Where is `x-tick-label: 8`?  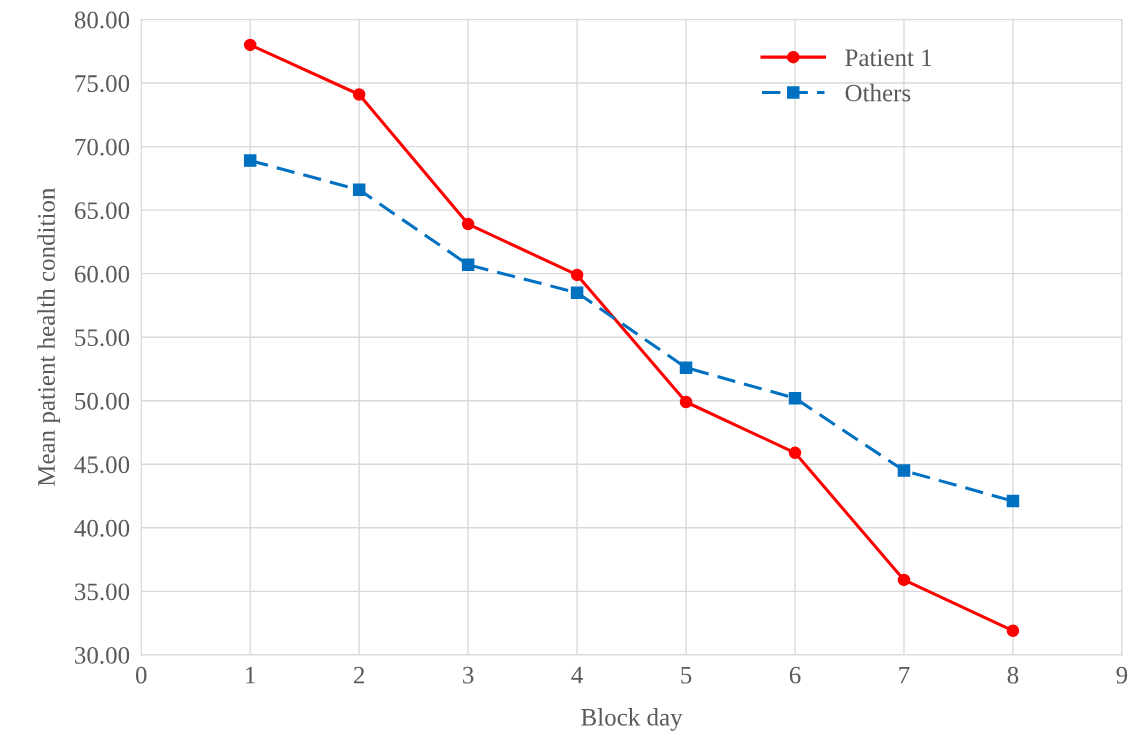
x-tick-label: 8 is located at coordinates (1013, 675).